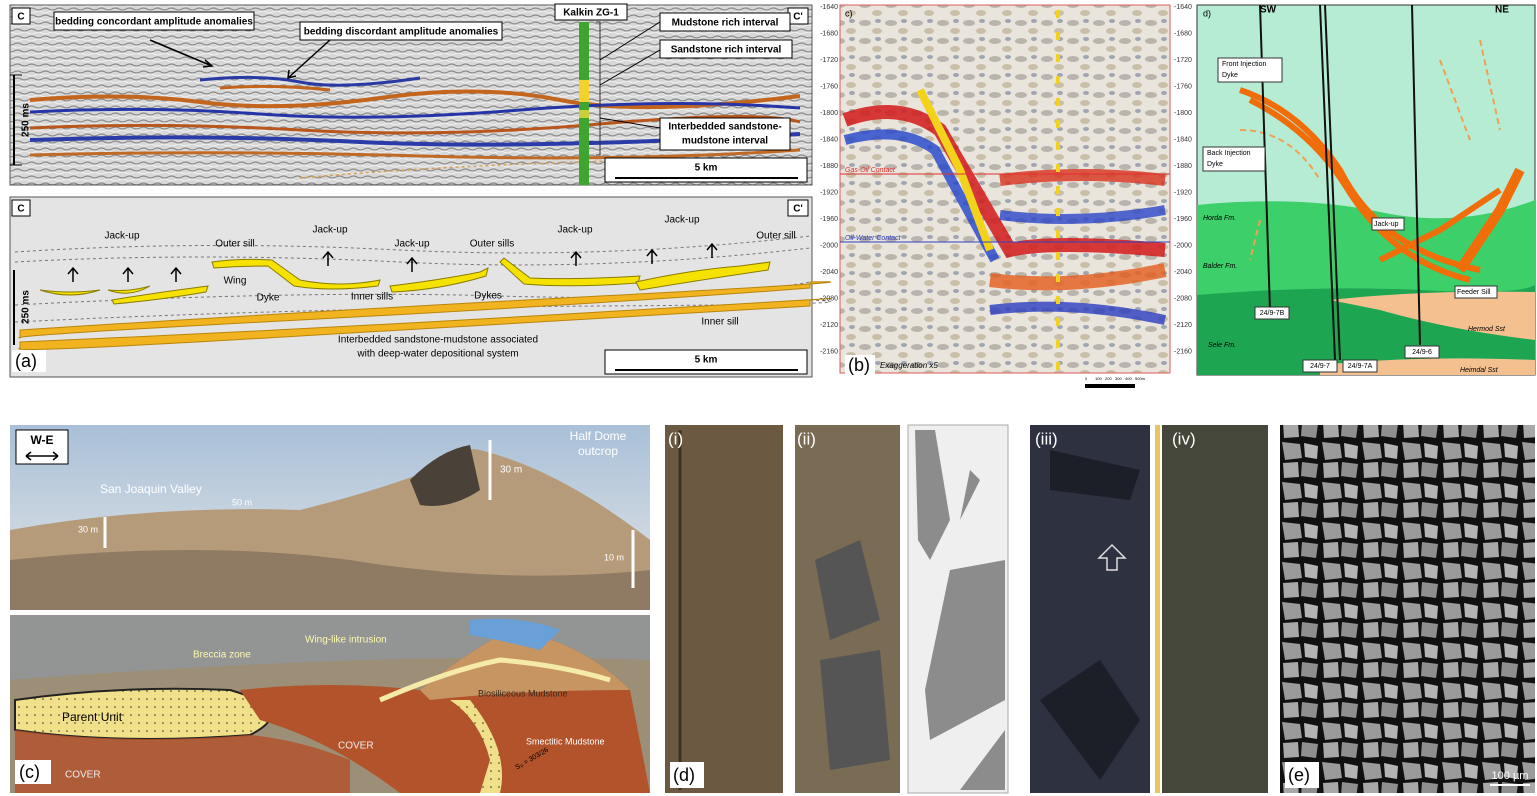  I want to click on scale-label: 300, so click(1118, 378).